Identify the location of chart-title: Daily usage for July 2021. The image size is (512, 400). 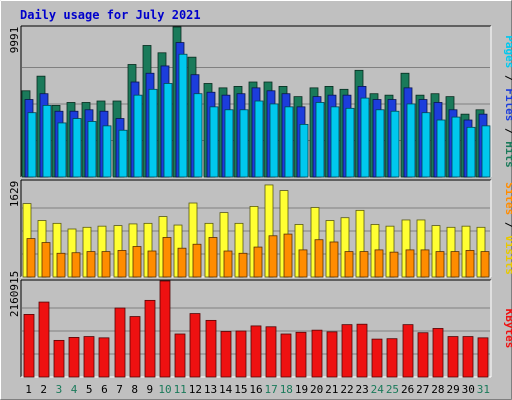
(110, 15).